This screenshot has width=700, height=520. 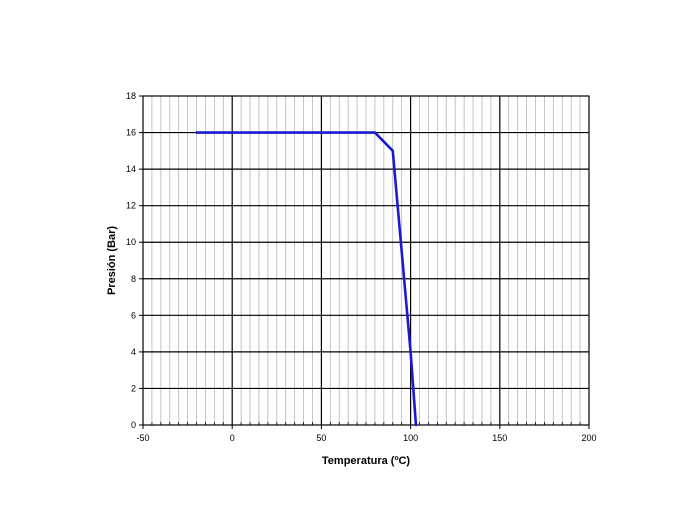 I want to click on y-tick-labels: 0 2 4 6 8 10 12 14 16 18, so click(x=131, y=260).